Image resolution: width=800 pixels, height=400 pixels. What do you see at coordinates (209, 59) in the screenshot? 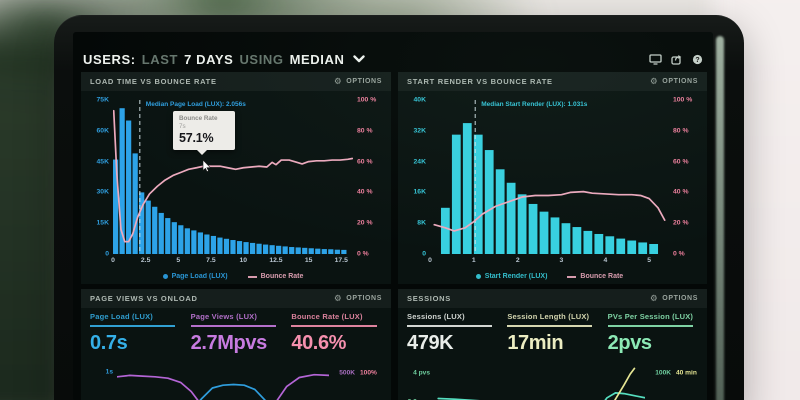
I see `title-7days: 7 DAYS` at bounding box center [209, 59].